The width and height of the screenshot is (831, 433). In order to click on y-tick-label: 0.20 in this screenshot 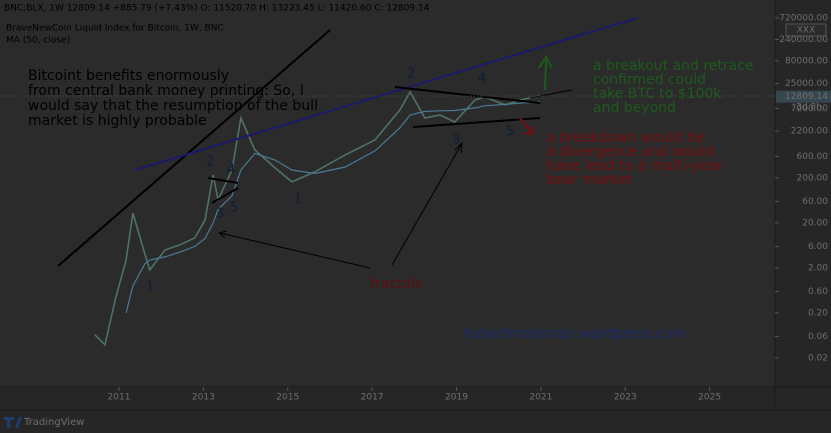, I will do `click(818, 313)`.